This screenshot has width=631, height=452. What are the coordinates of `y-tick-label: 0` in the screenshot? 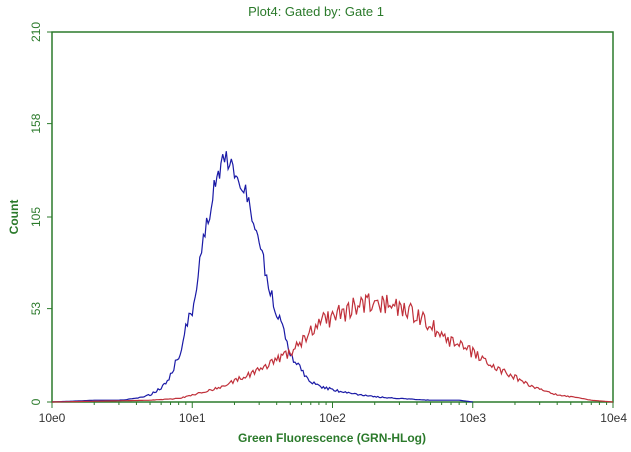 It's located at (36, 401).